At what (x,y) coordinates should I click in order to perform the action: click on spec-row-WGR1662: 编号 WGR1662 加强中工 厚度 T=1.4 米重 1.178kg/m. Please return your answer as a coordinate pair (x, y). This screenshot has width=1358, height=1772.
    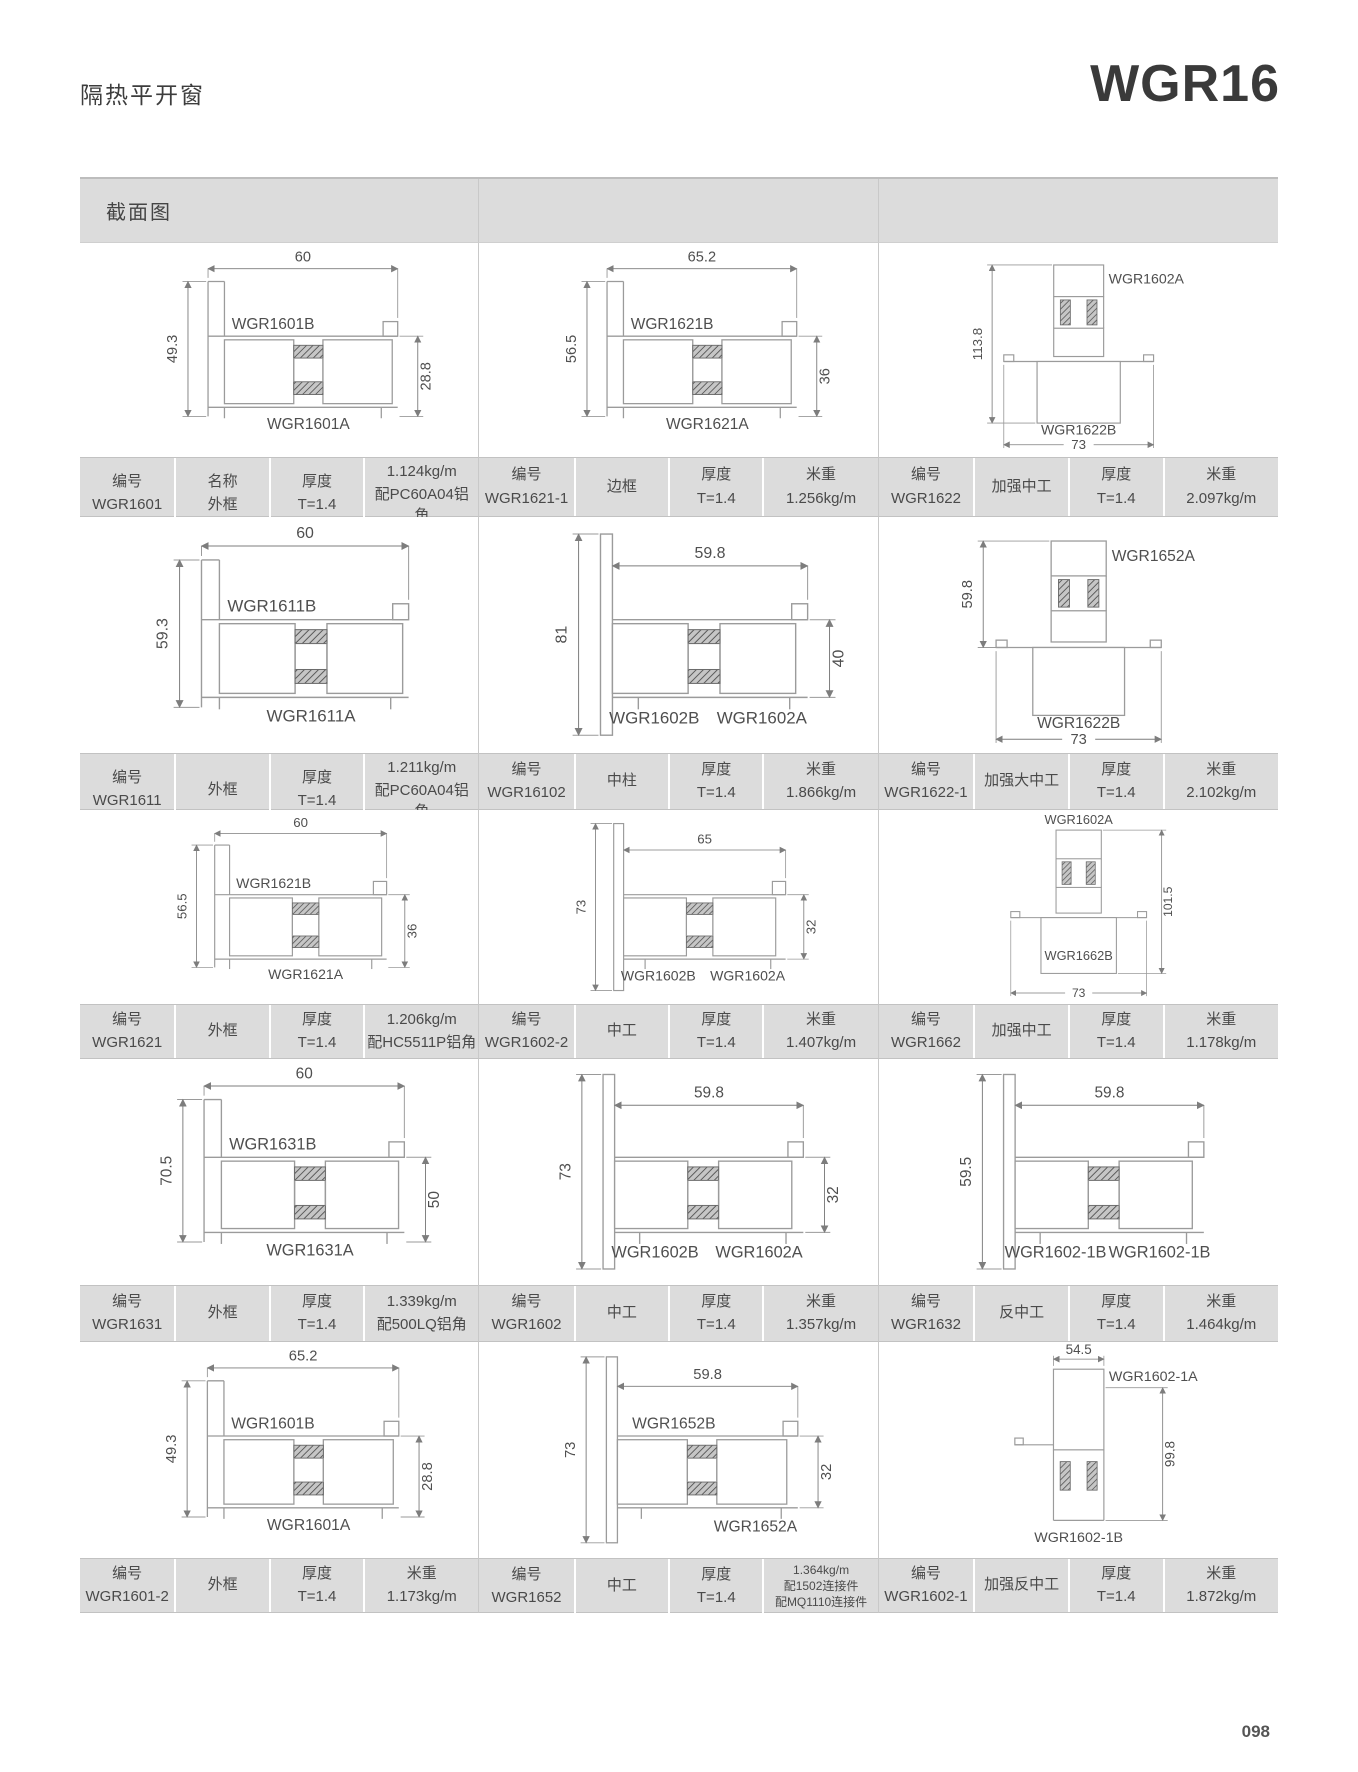
    Looking at the image, I should click on (1078, 1031).